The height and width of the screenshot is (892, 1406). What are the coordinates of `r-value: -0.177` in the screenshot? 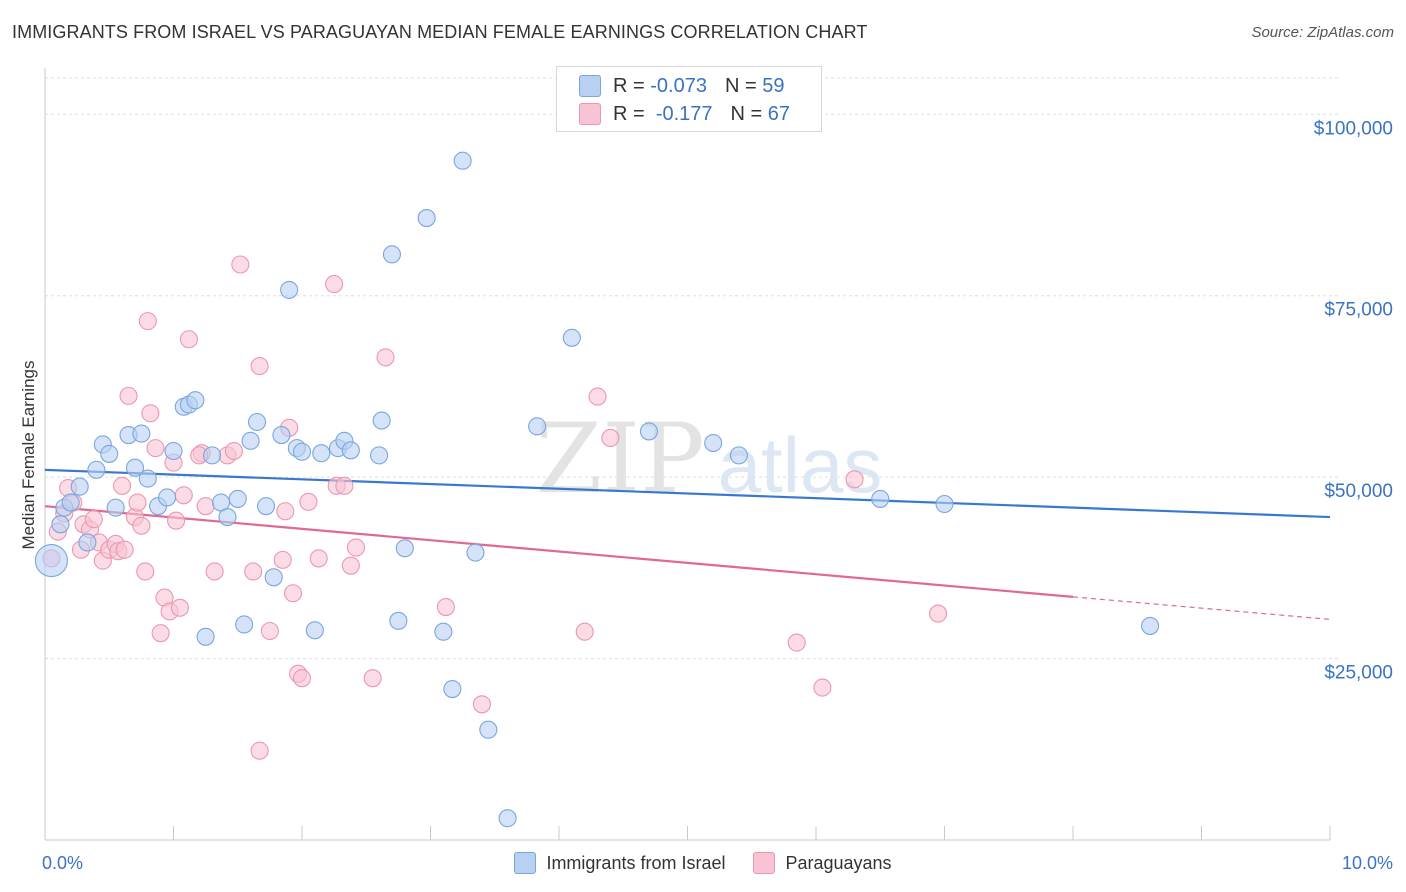 It's located at (684, 113).